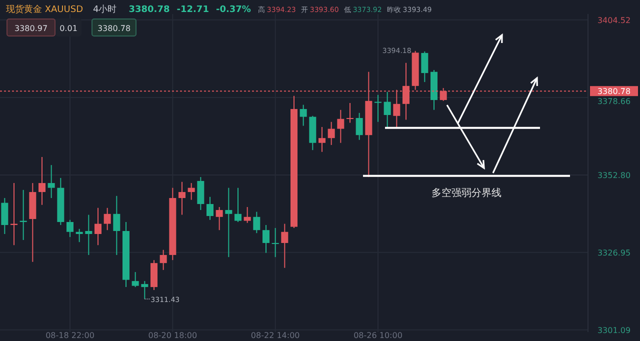 This screenshot has height=341, width=640. Describe the element at coordinates (173, 335) in the screenshot. I see `x-tick-label: 08-20 18:00` at that location.